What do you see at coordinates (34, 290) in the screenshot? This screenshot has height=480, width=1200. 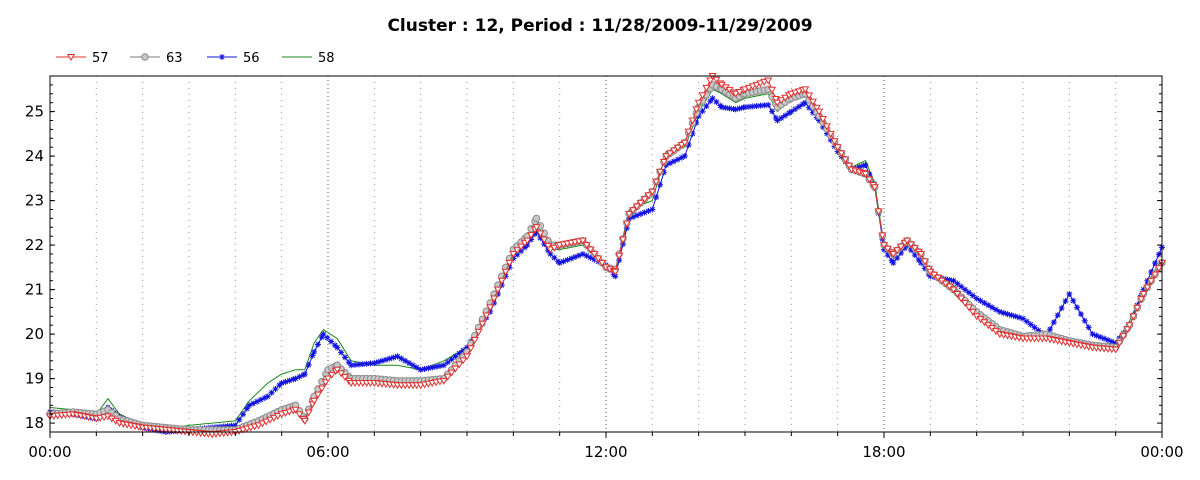 I see `y-tick-label: 21` at bounding box center [34, 290].